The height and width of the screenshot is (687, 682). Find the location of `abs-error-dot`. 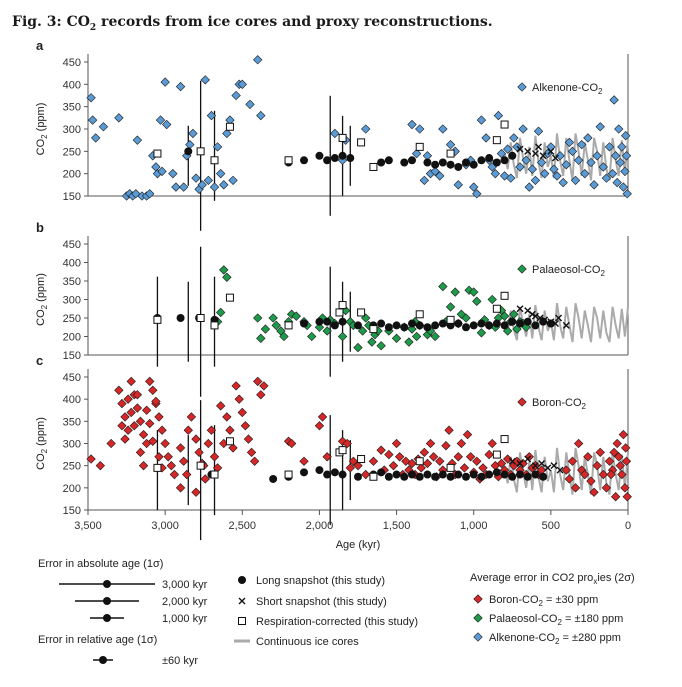

abs-error-dot is located at coordinates (107, 584).